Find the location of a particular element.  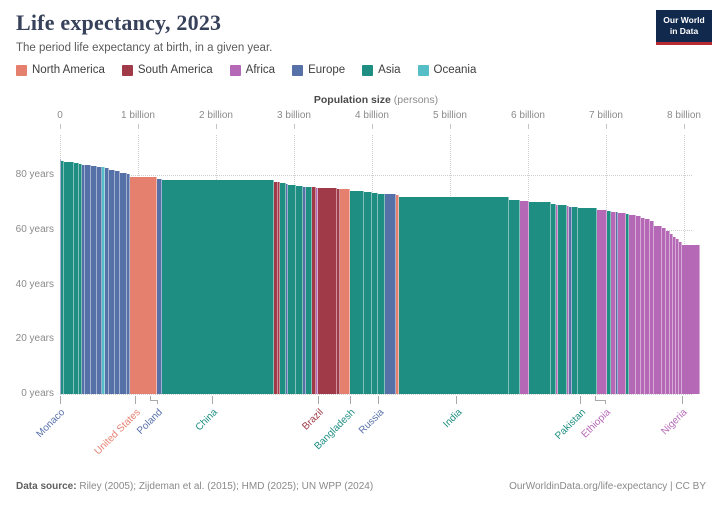

country-label-united-states: United States is located at coordinates (117, 432).